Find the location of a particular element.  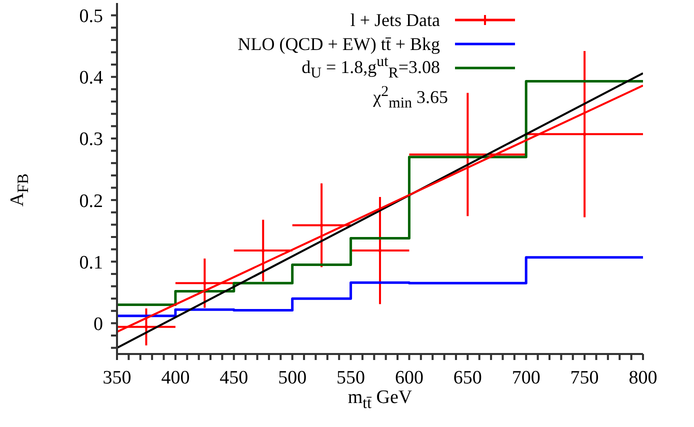

y-tick-label: 0.4 is located at coordinates (91, 78).